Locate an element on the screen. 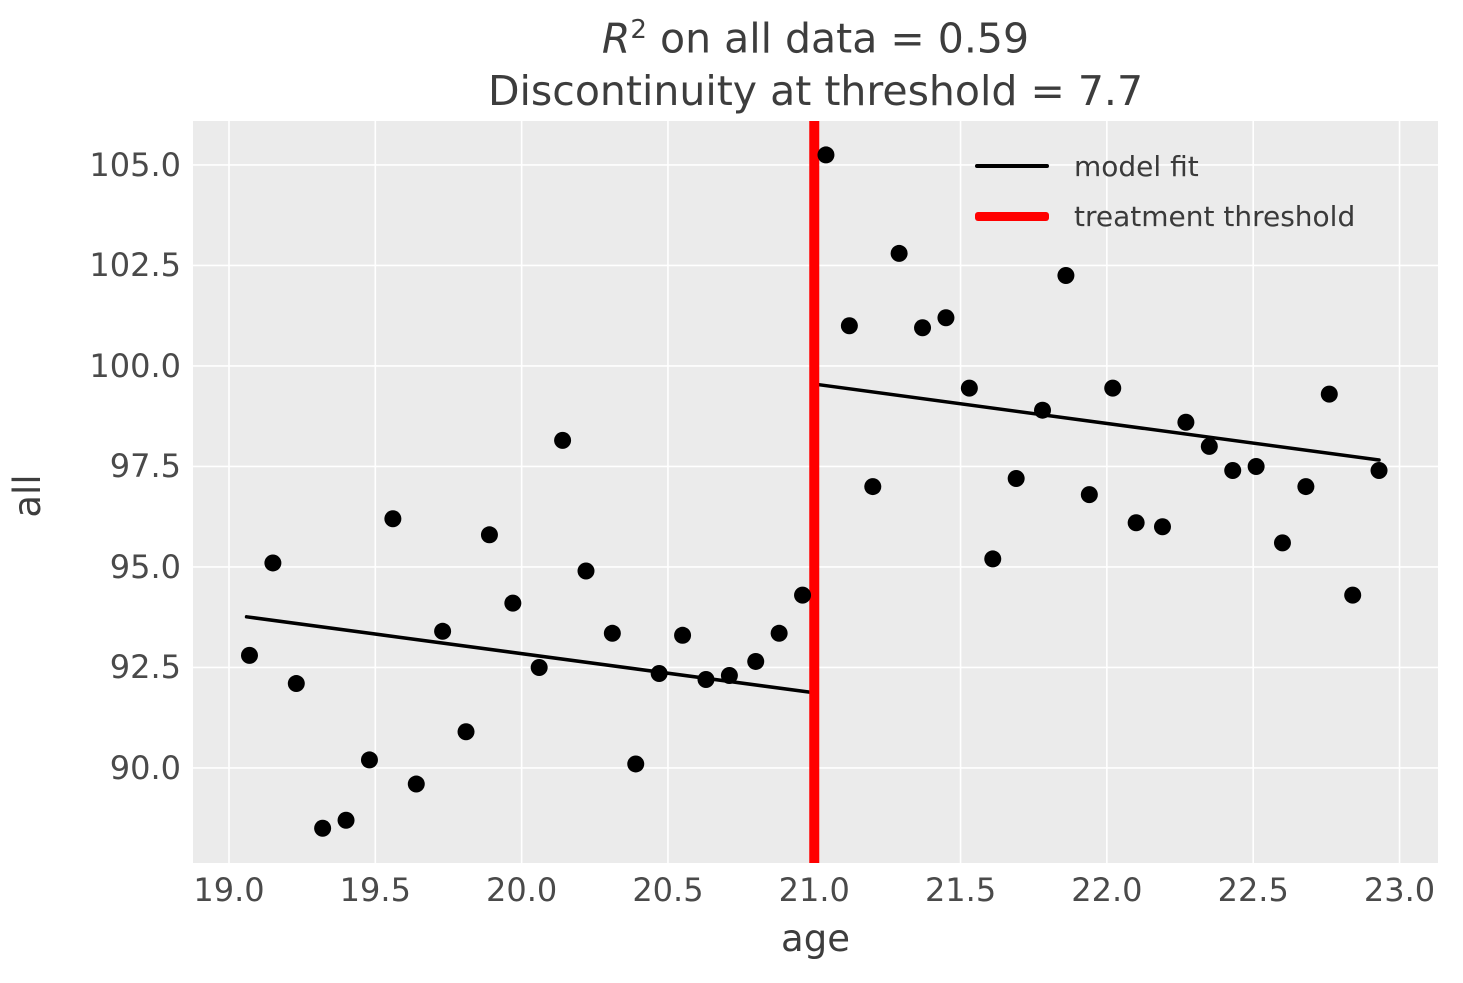 Image resolution: width=1463 pixels, height=983 pixels. y-tick-label: 90.0 is located at coordinates (145, 767).